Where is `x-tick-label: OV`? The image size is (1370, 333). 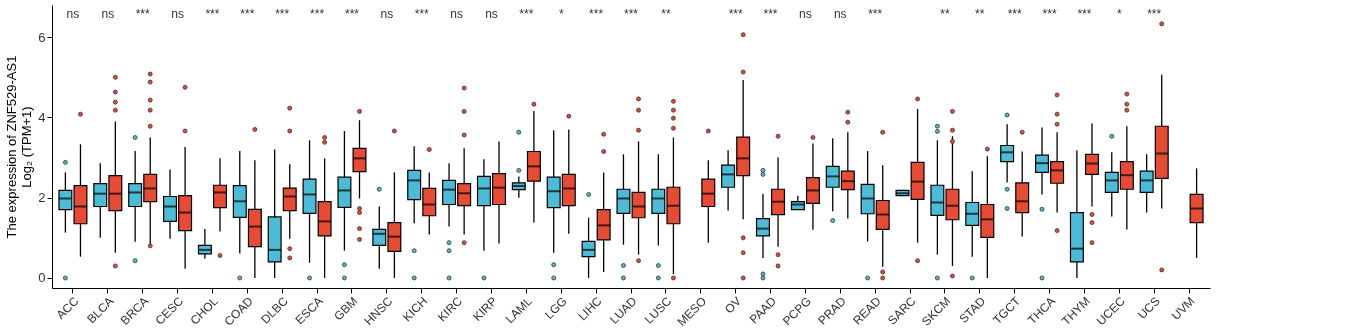 x-tick-label: OV is located at coordinates (733, 305).